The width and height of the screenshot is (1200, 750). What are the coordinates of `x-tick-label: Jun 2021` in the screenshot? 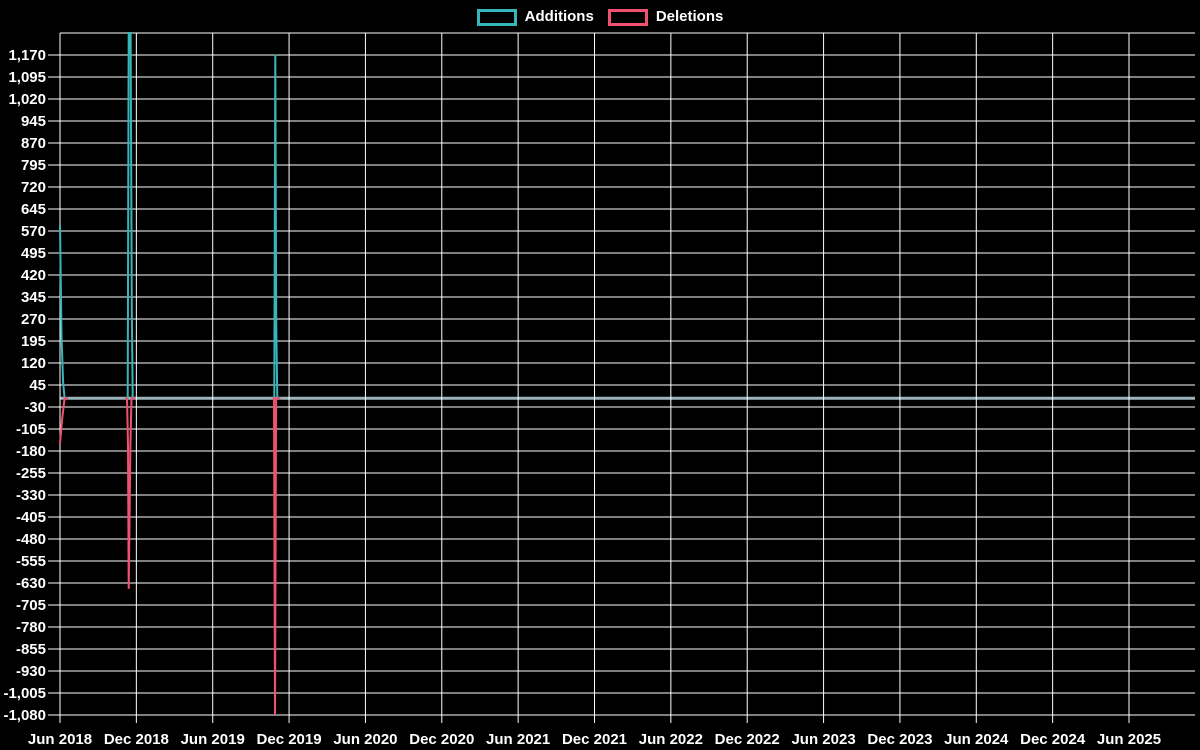 It's located at (518, 739).